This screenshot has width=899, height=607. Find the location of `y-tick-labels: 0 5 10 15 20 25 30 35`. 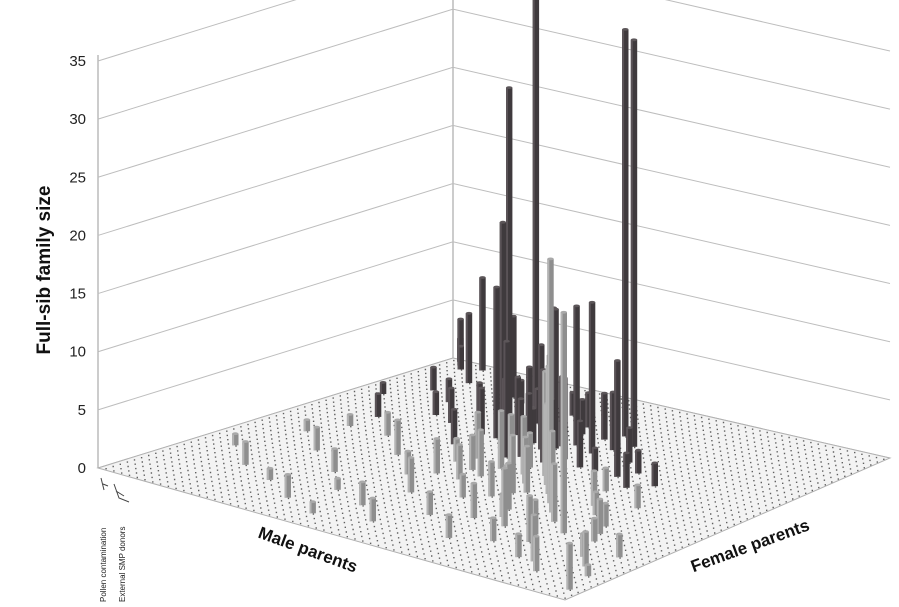

y-tick-labels: 0 5 10 15 20 25 30 35 is located at coordinates (77, 265).